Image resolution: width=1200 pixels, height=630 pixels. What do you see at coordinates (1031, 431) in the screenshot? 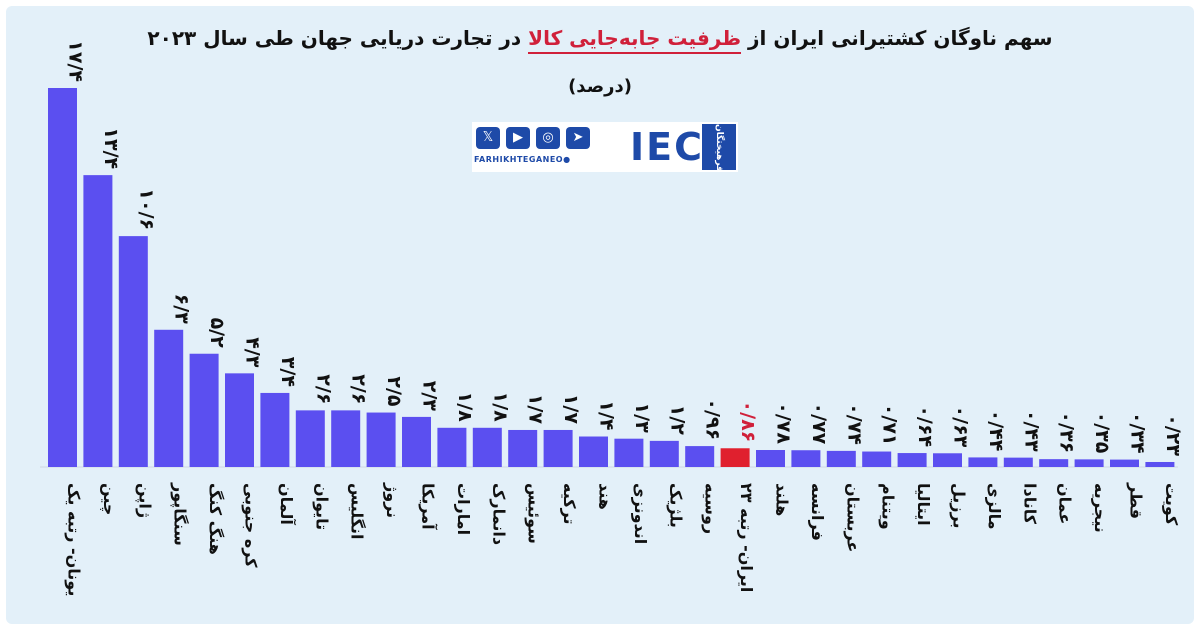
I see `value-label: ۰/۴۳` at bounding box center [1031, 431].